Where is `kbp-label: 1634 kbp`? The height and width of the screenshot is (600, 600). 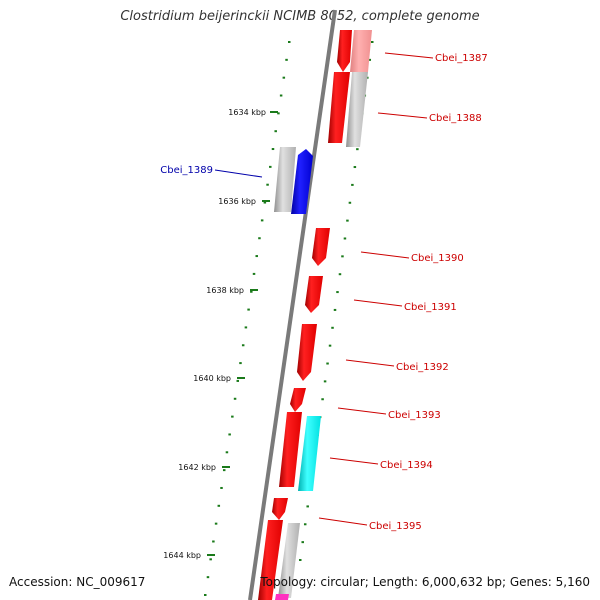
kbp-label: 1634 kbp is located at coordinates (247, 112).